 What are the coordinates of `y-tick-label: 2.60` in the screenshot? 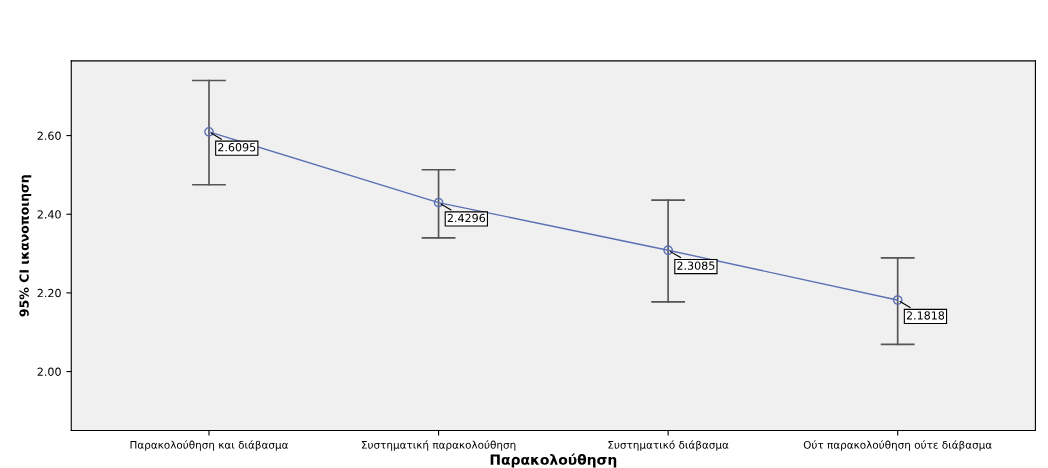 It's located at (49, 135).